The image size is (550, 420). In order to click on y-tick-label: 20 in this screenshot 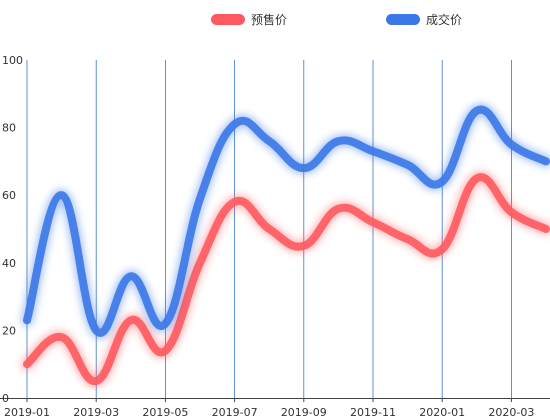, I will do `click(9, 330)`.